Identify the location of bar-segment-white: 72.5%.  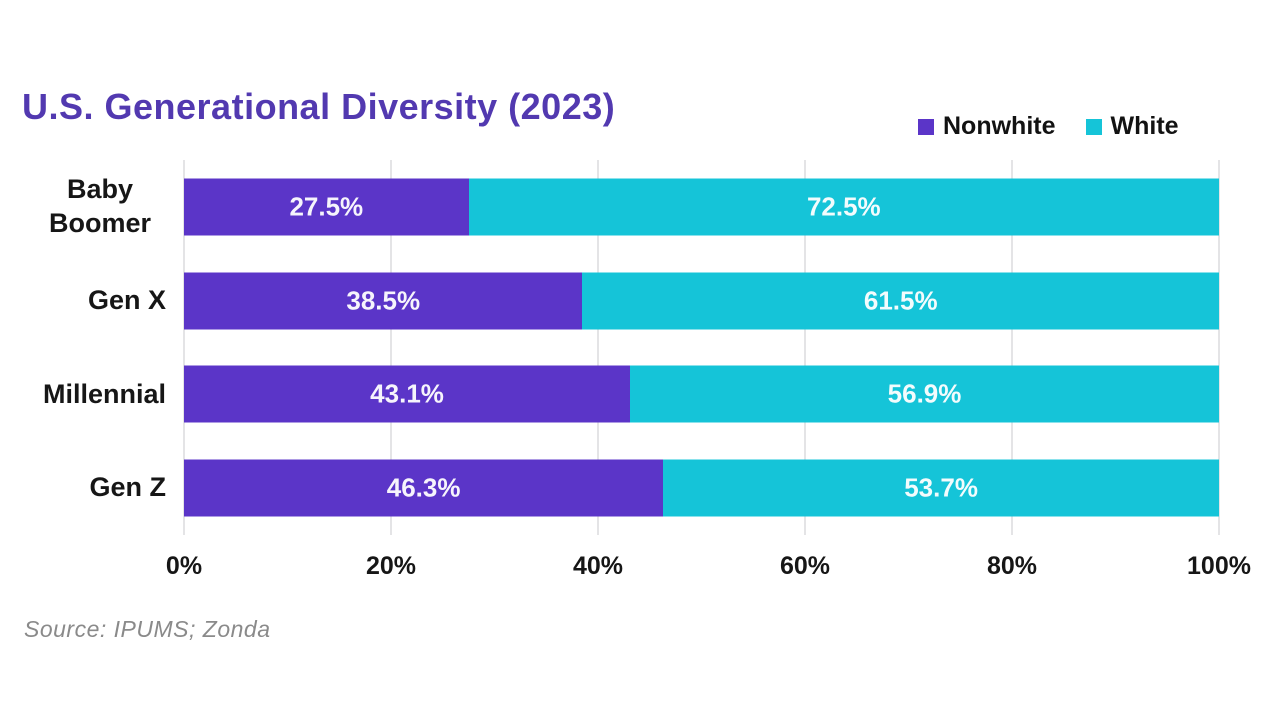
(843, 207).